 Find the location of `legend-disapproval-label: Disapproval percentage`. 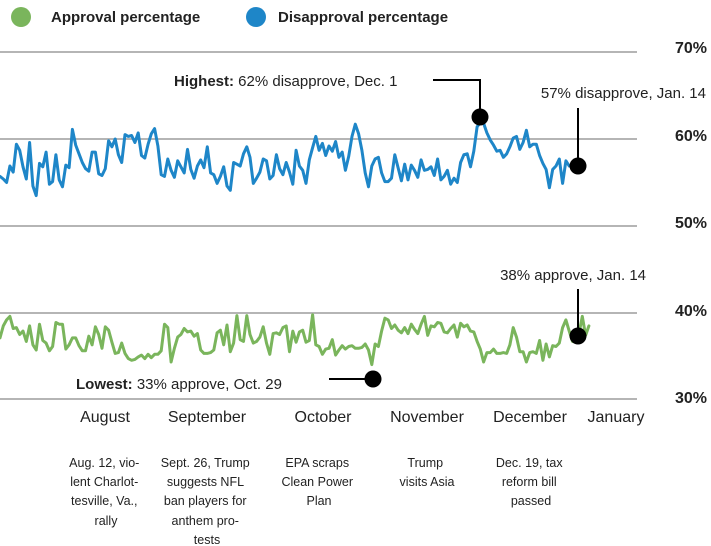

legend-disapproval-label: Disapproval percentage is located at coordinates (363, 17).